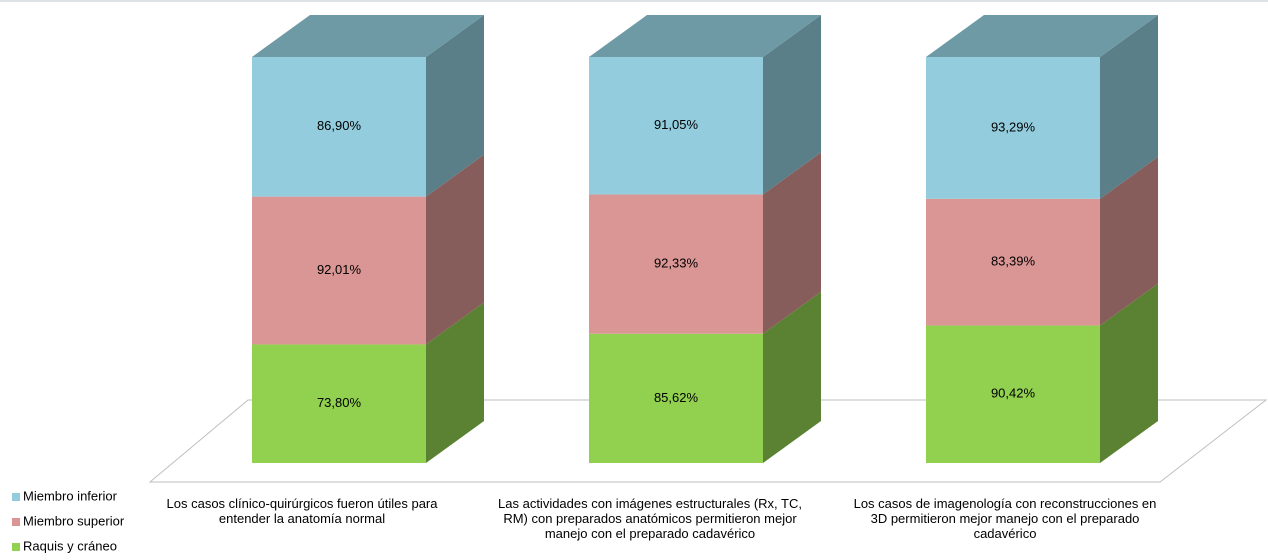 The width and height of the screenshot is (1268, 560). I want to click on data-label: 92,33%, so click(676, 263).